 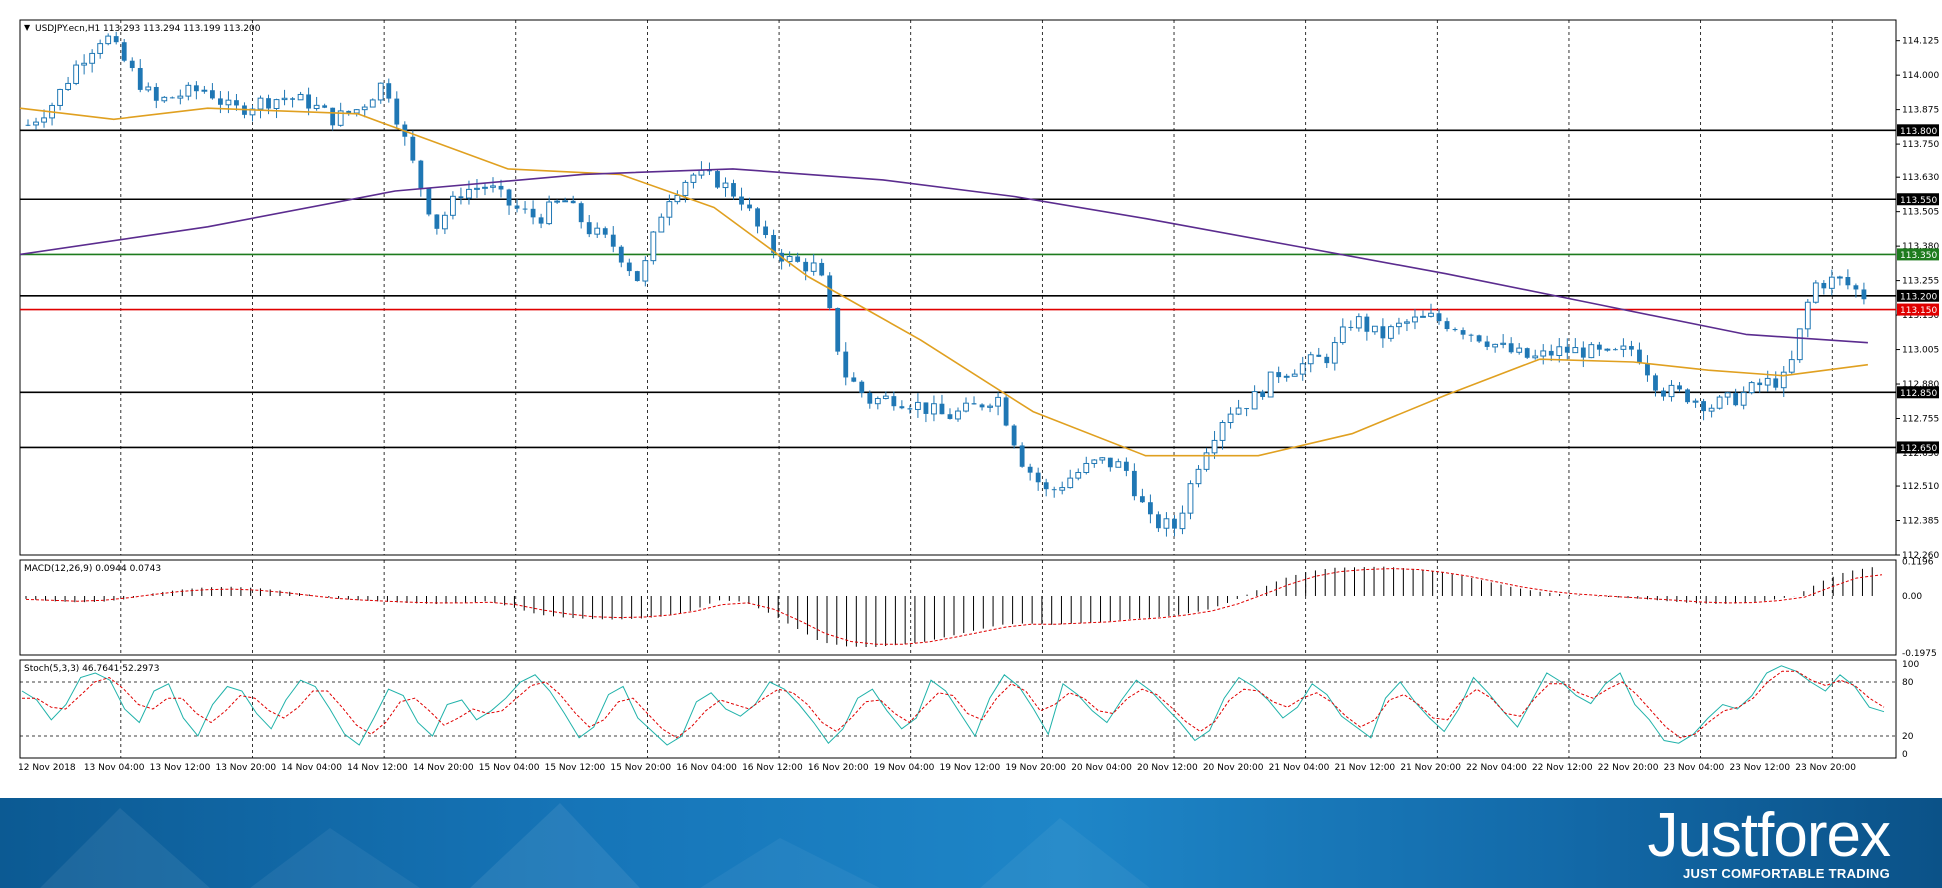 I want to click on stoch-label: Stoch(5,3,3) 46.7641 52.2973, so click(x=91, y=669).